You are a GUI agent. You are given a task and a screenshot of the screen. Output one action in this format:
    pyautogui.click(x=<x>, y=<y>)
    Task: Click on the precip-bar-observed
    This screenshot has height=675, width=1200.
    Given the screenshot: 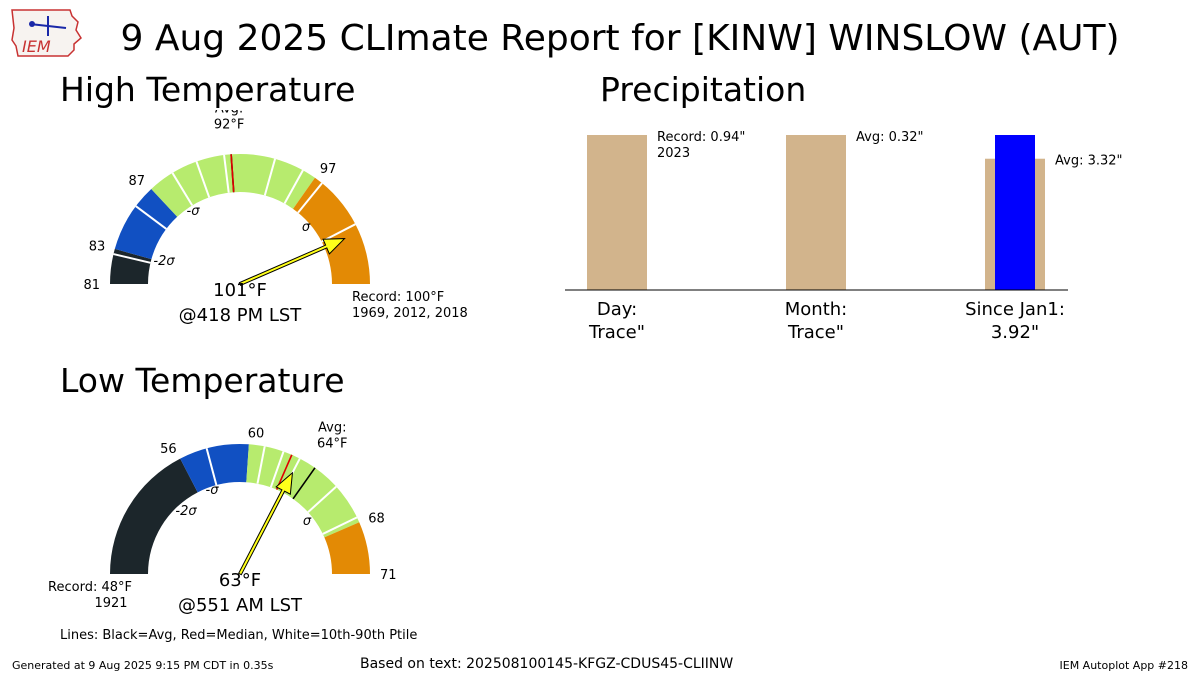 What is the action you would take?
    pyautogui.click(x=1015, y=212)
    